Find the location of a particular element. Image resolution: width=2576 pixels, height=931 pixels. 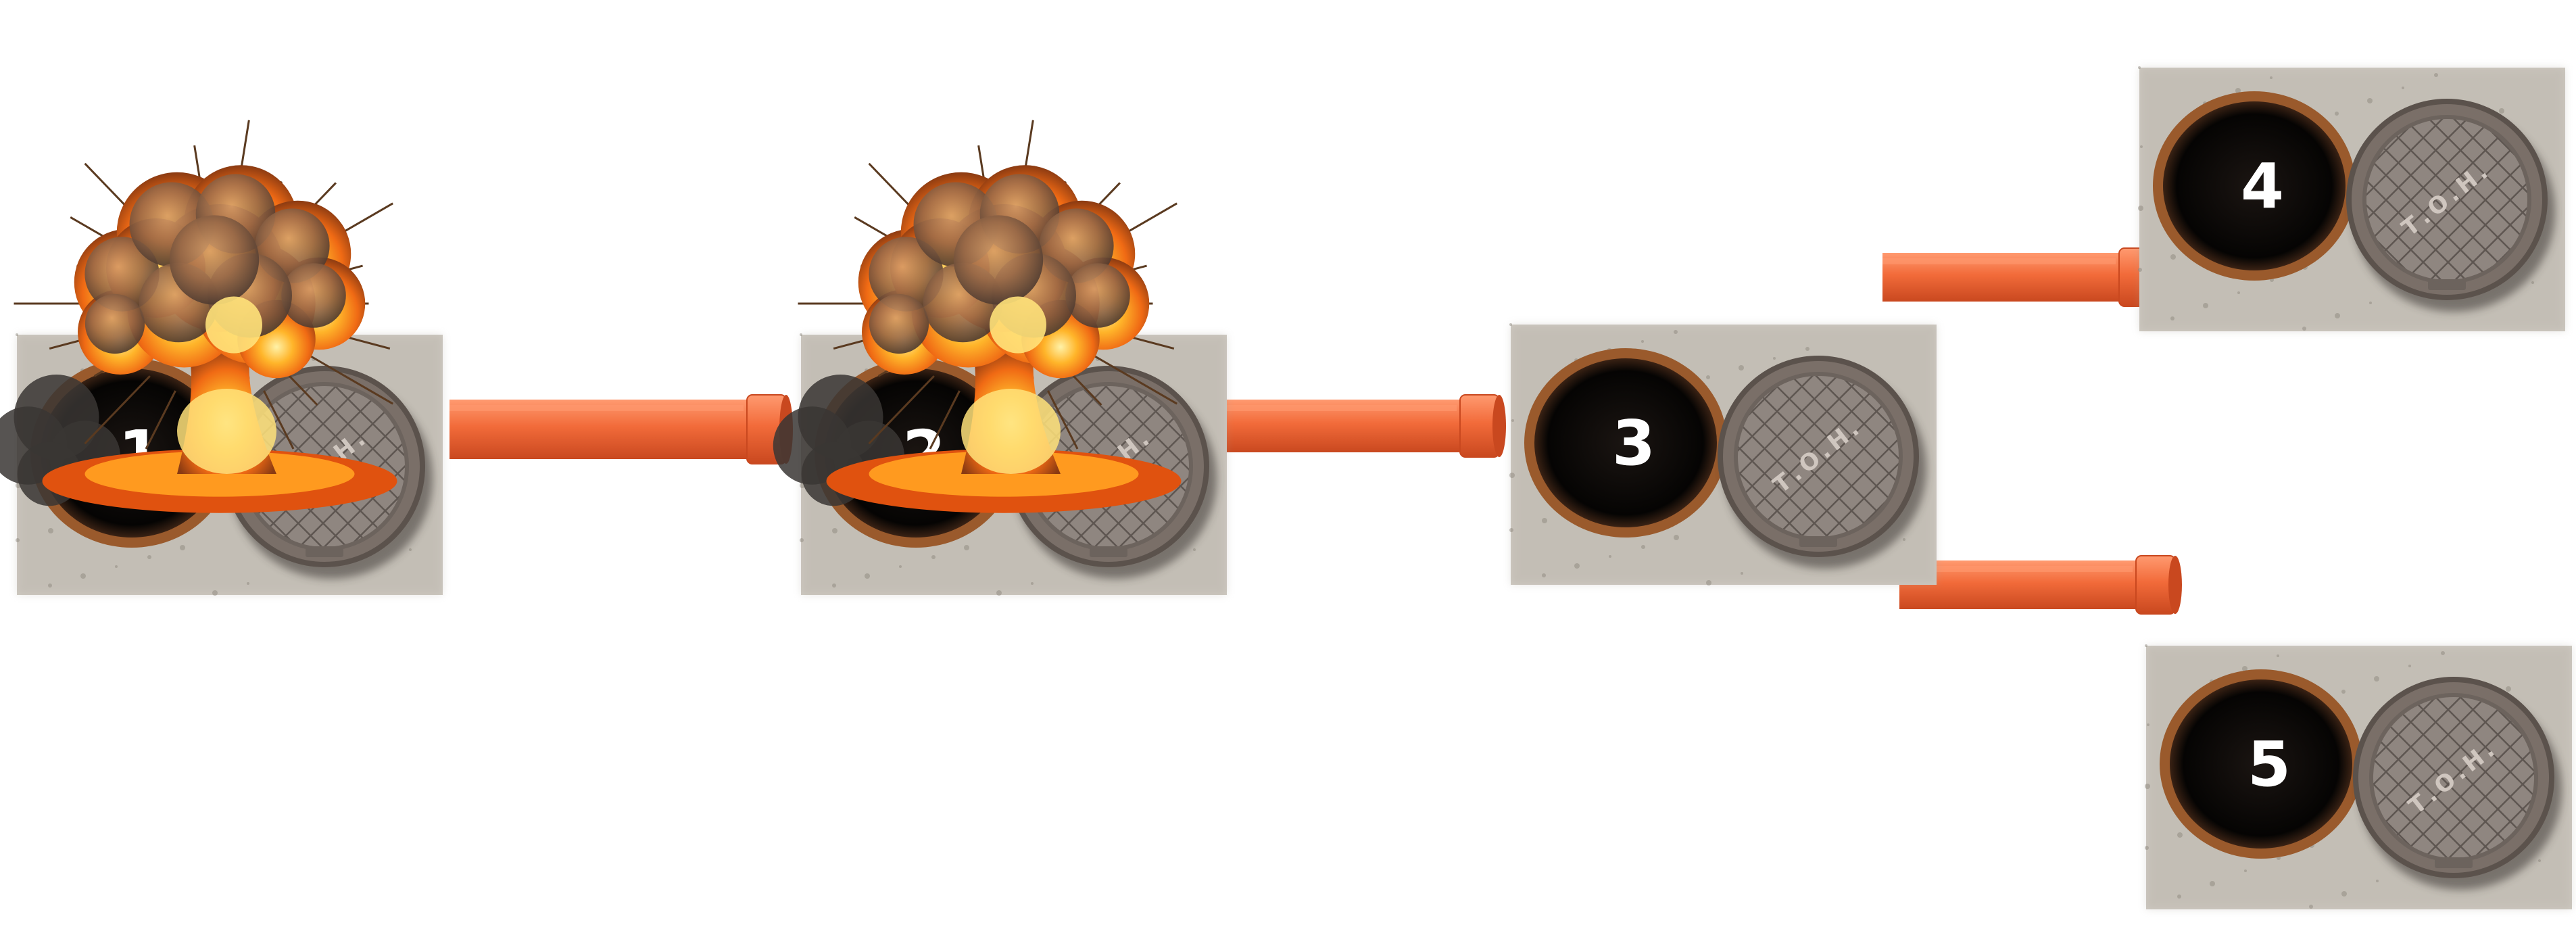

manhole-number-label: 3 is located at coordinates (1633, 443).